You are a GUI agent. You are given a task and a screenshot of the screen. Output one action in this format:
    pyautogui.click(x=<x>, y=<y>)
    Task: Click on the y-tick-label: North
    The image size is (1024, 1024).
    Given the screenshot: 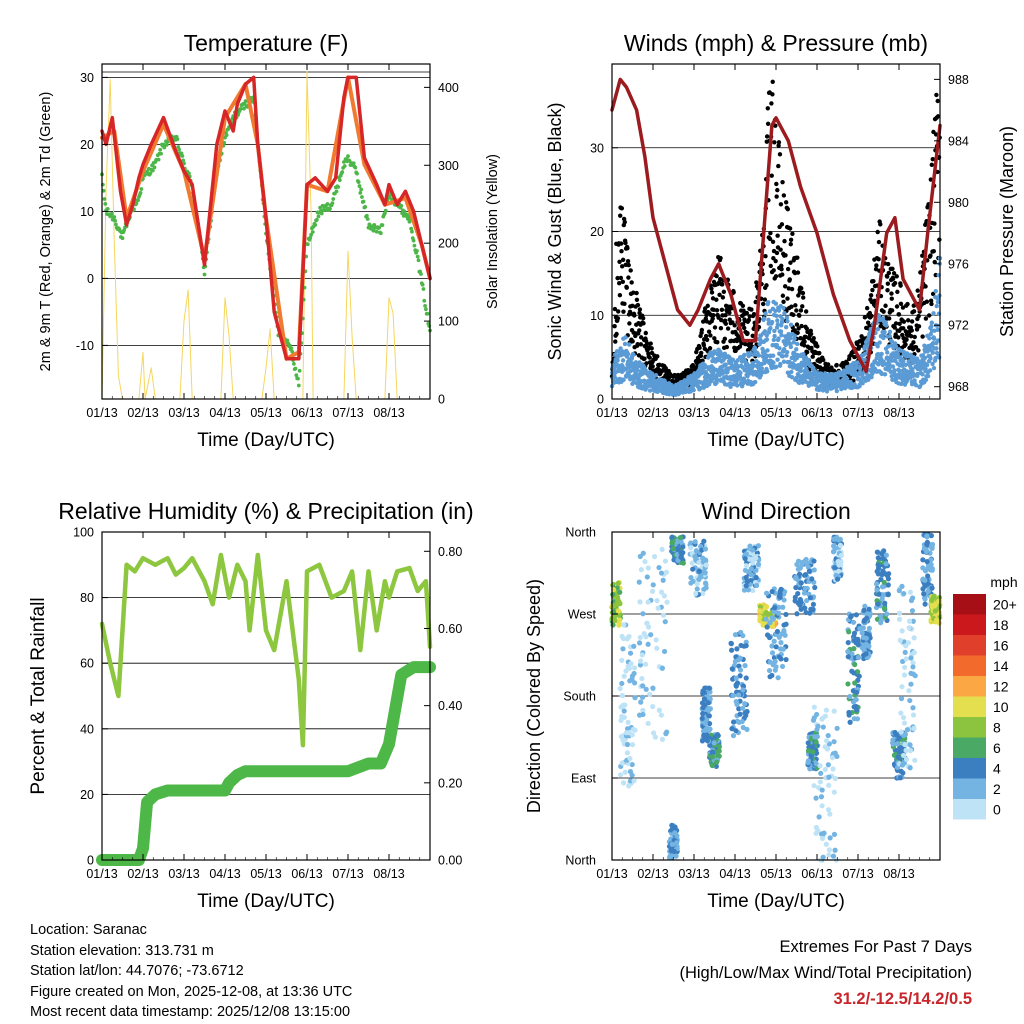 What is the action you would take?
    pyautogui.click(x=580, y=861)
    